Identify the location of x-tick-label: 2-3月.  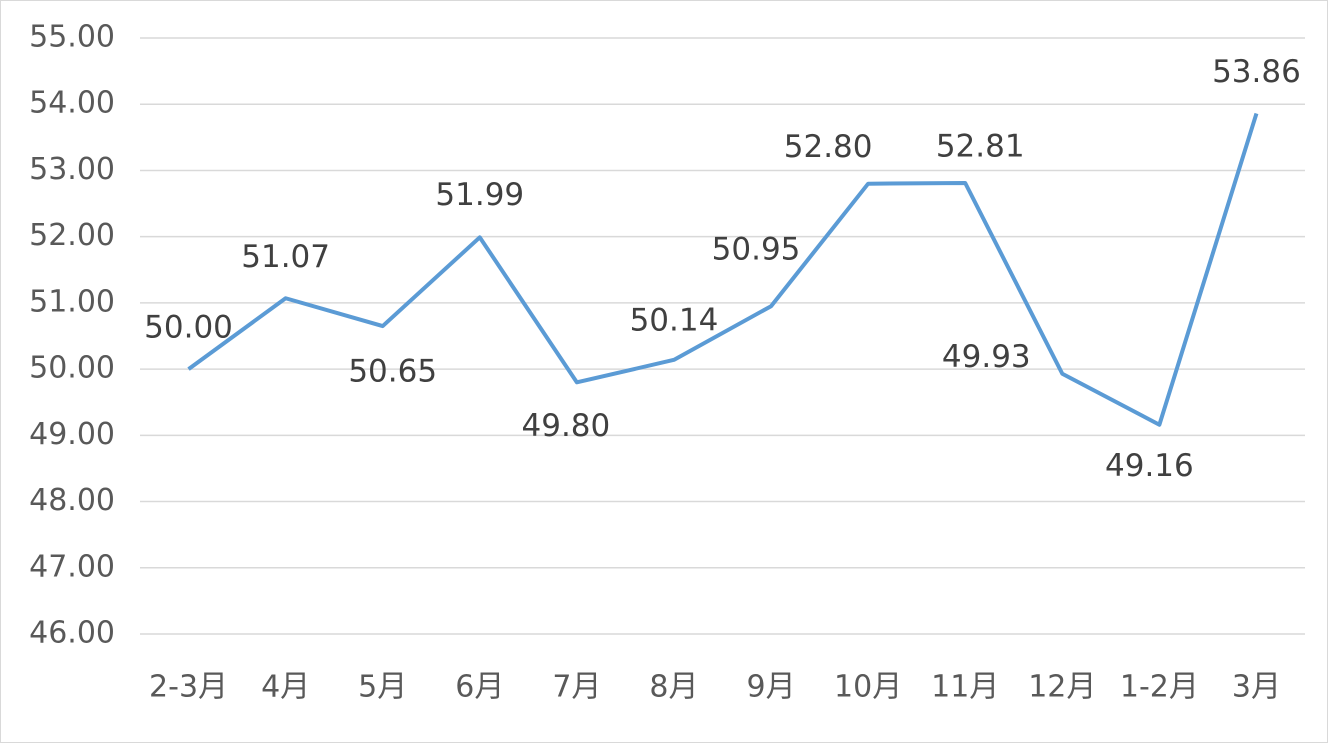
(188, 687).